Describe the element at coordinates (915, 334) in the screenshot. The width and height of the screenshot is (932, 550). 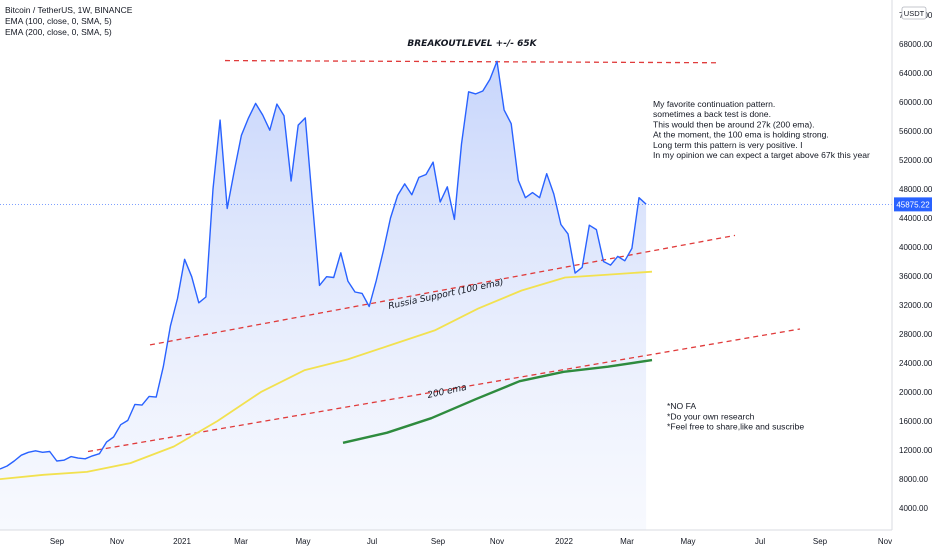
I see `y-tick-label: 28000.00` at that location.